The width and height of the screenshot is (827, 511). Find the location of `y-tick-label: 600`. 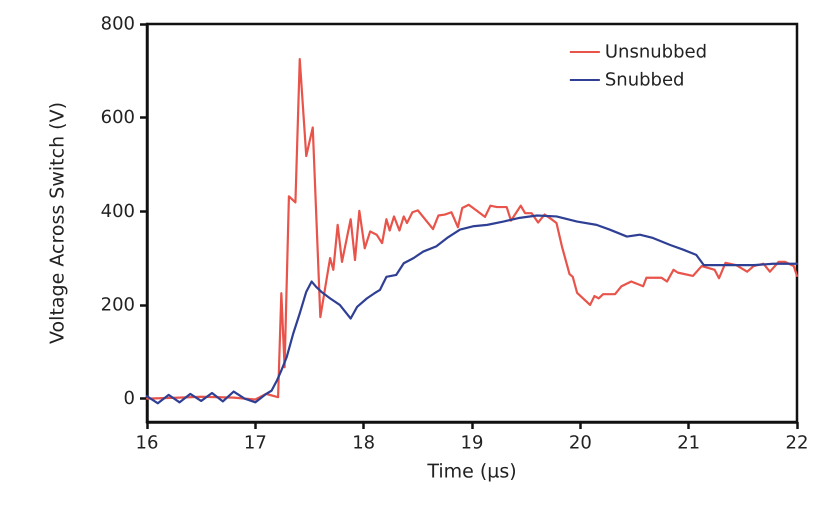

y-tick-label: 600 is located at coordinates (117, 117).